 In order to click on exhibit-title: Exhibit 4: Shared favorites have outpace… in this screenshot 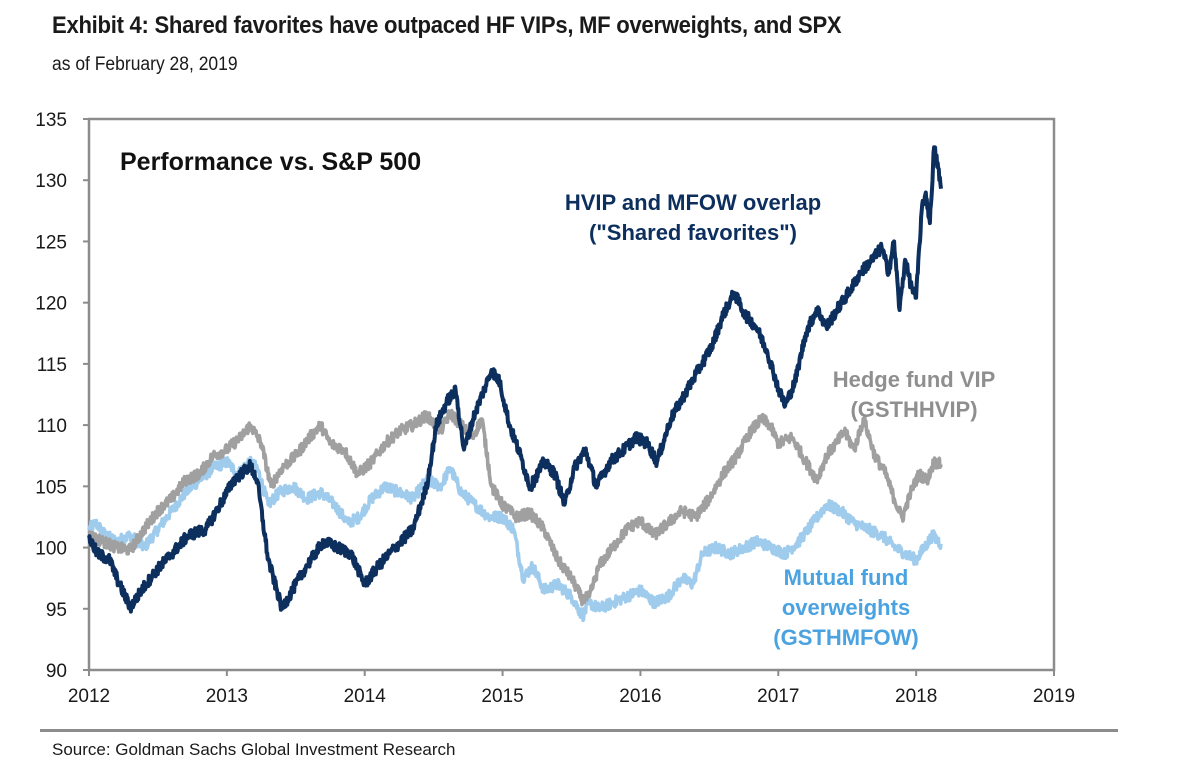, I will do `click(447, 25)`.